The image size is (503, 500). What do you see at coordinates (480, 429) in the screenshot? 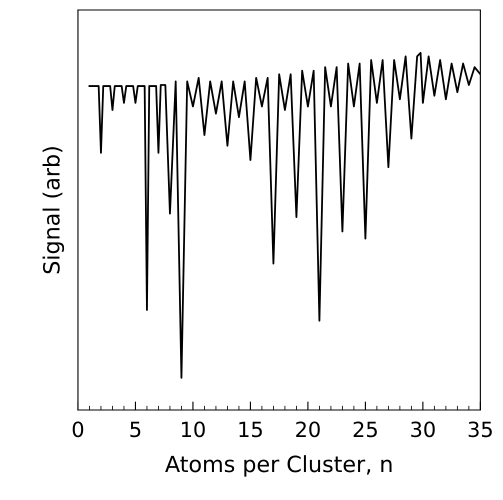
I see `x-tick-label: 35` at bounding box center [480, 429].